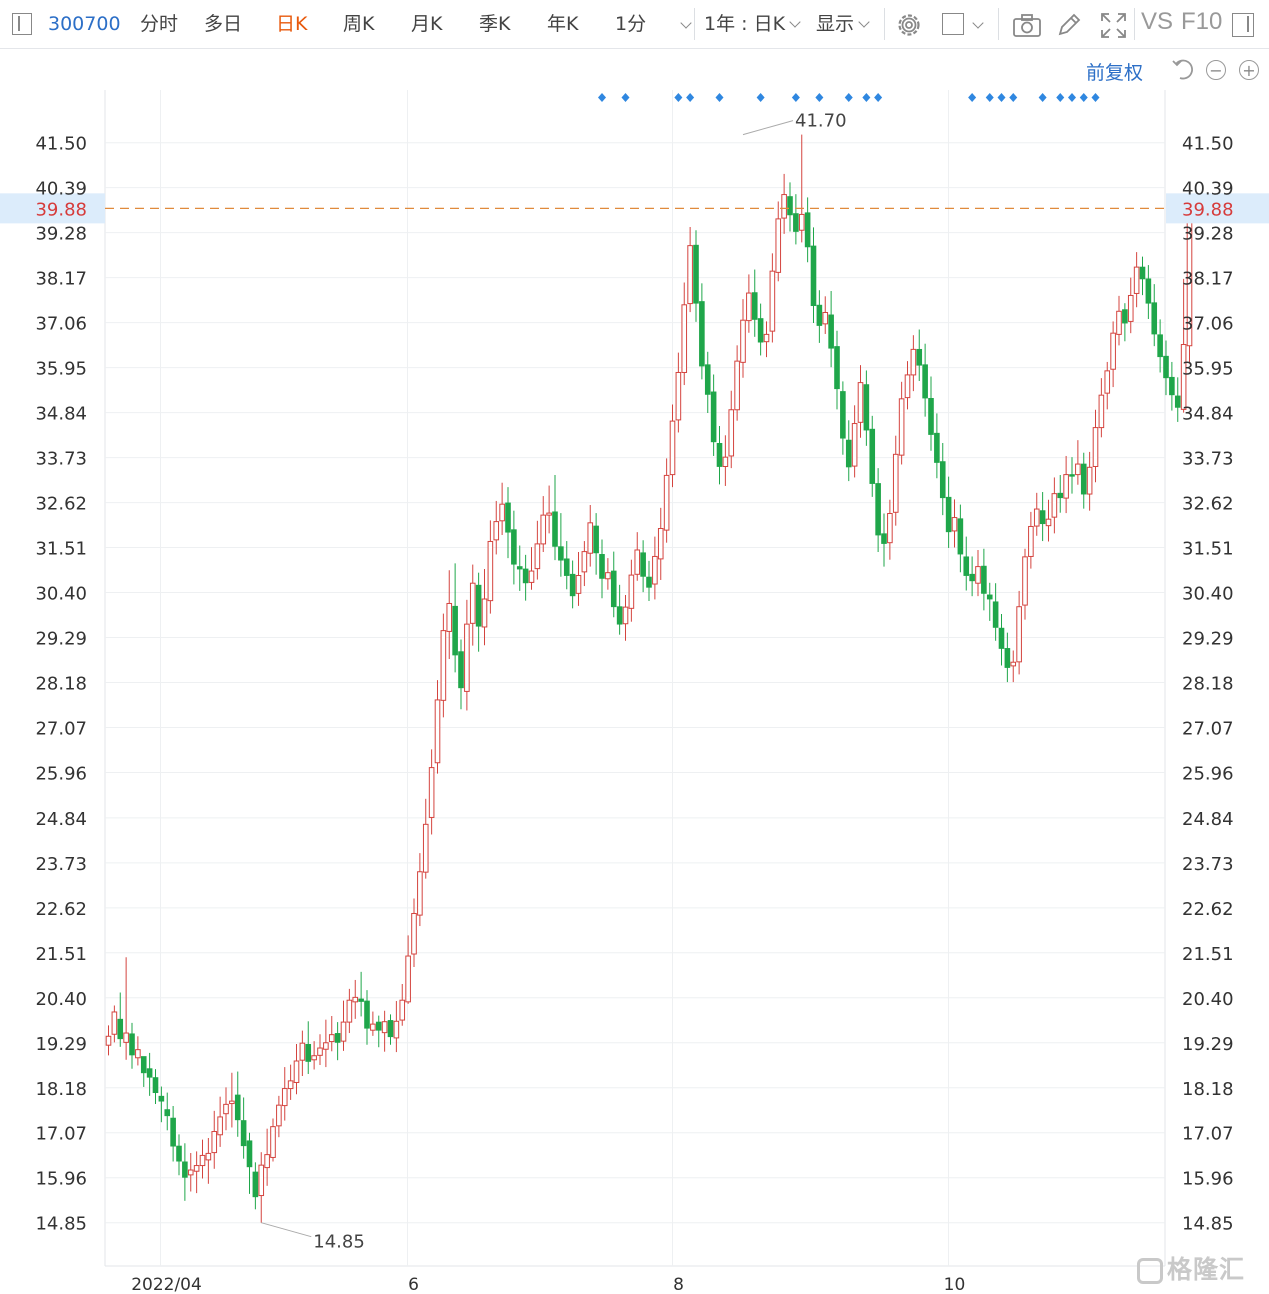 The height and width of the screenshot is (1294, 1269). I want to click on square-icon, so click(953, 24).